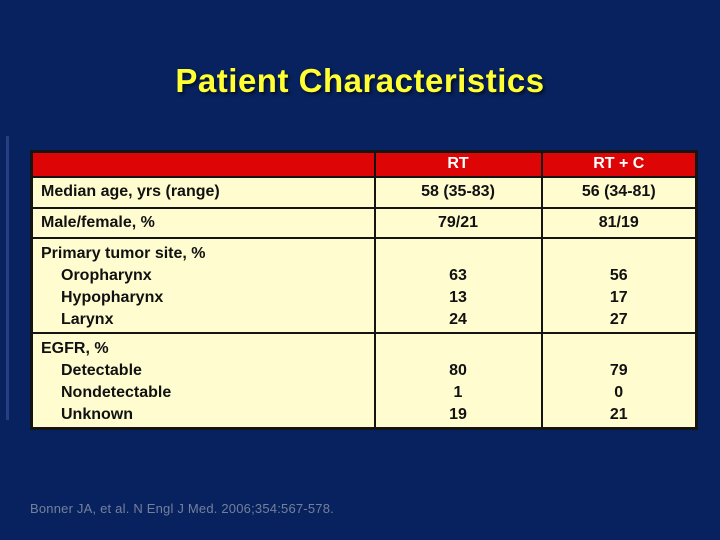  What do you see at coordinates (458, 370) in the screenshot?
I see `value-line: 80` at bounding box center [458, 370].